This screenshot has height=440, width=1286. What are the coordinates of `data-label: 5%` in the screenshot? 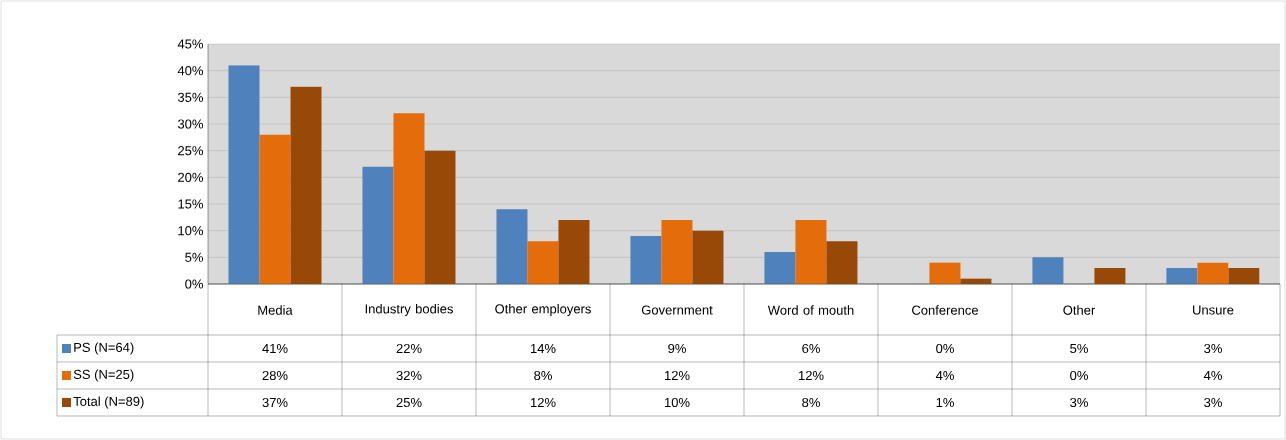 It's located at (1079, 348).